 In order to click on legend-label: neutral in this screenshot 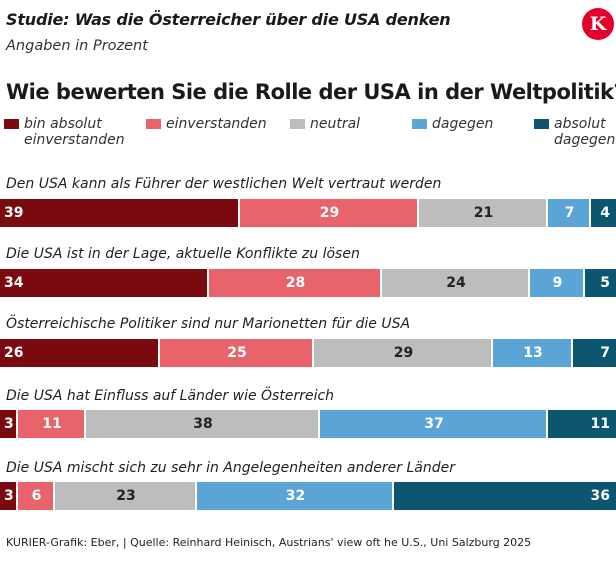, I will do `click(335, 124)`.